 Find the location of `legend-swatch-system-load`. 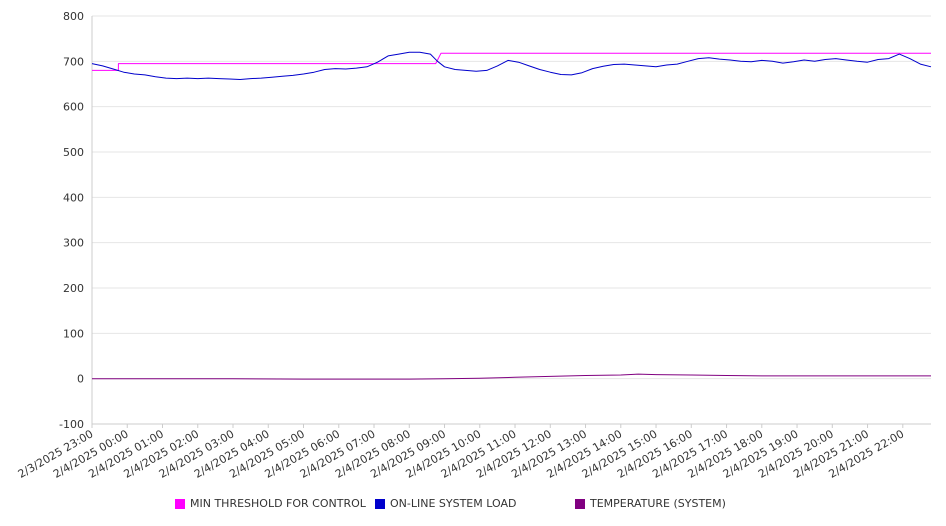

legend-swatch-system-load is located at coordinates (380, 503).